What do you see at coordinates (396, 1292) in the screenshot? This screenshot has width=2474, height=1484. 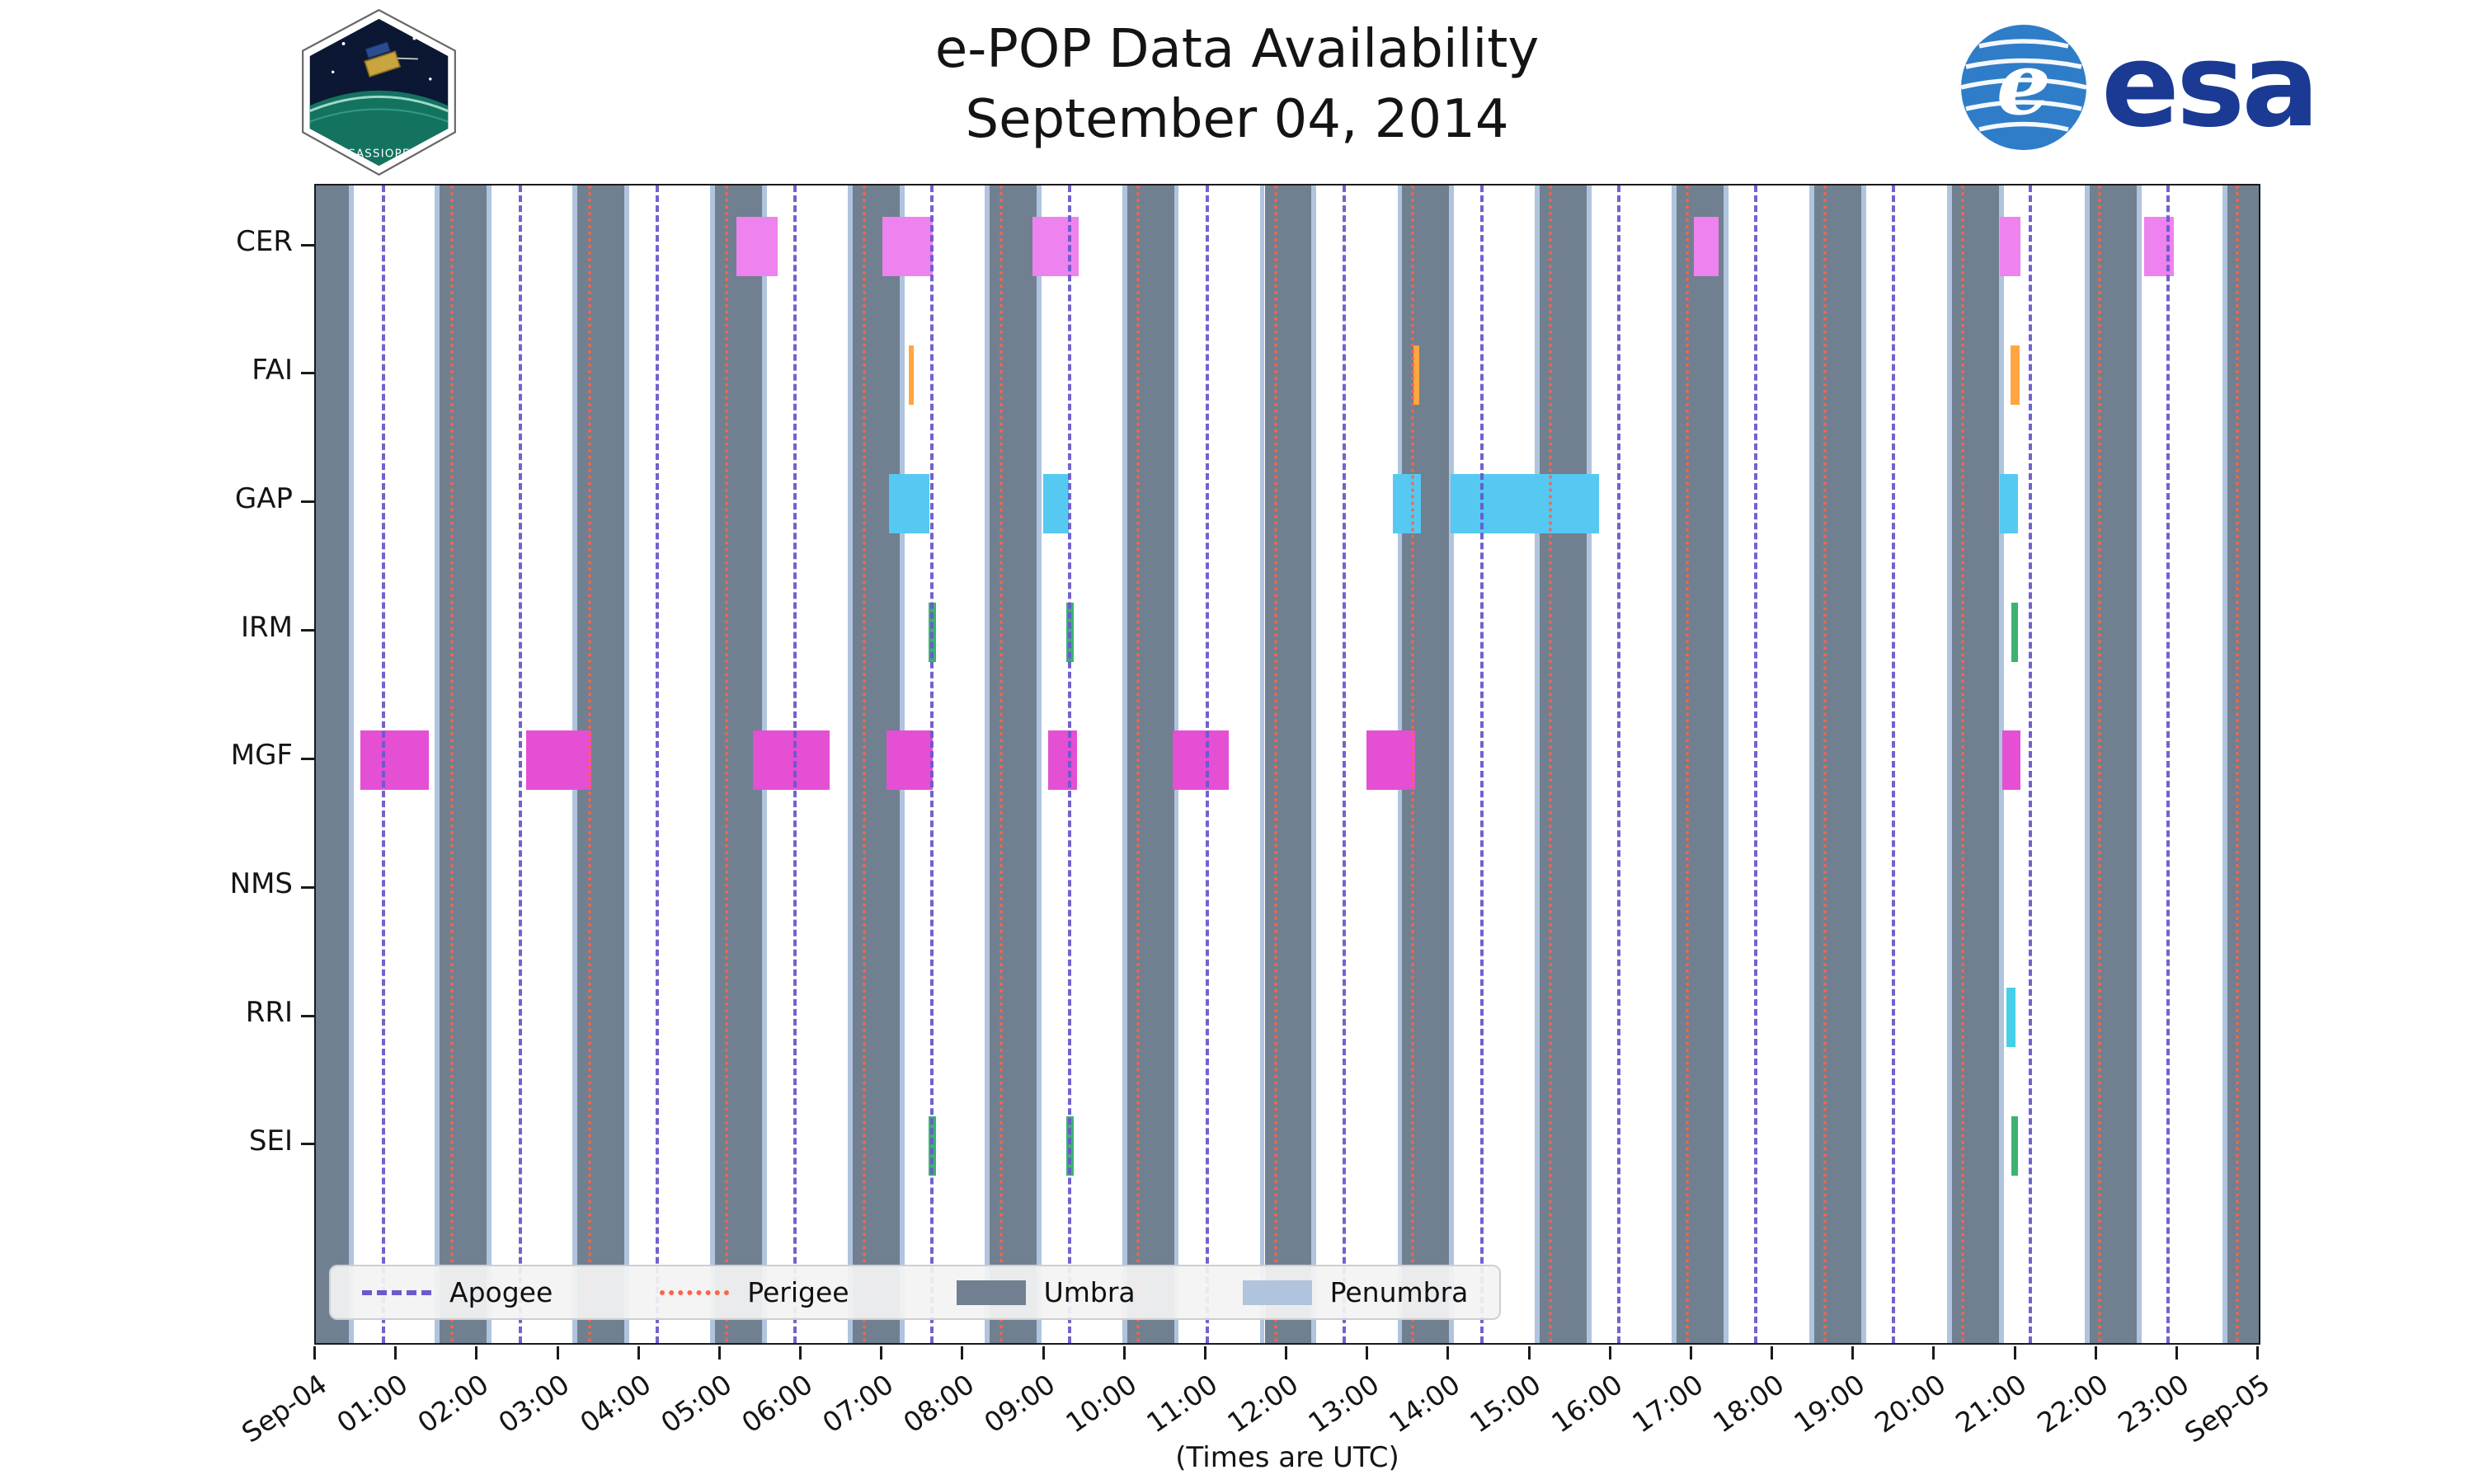 I see `legend-apogee-swatch-icon` at bounding box center [396, 1292].